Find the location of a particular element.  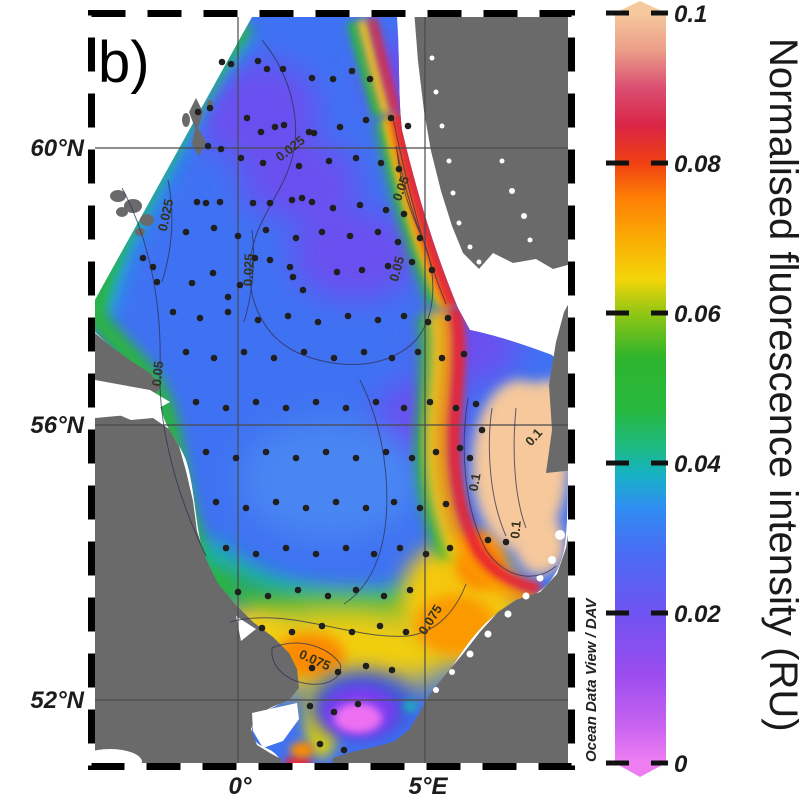

colorbar-gradient-bar is located at coordinates (640, 388).